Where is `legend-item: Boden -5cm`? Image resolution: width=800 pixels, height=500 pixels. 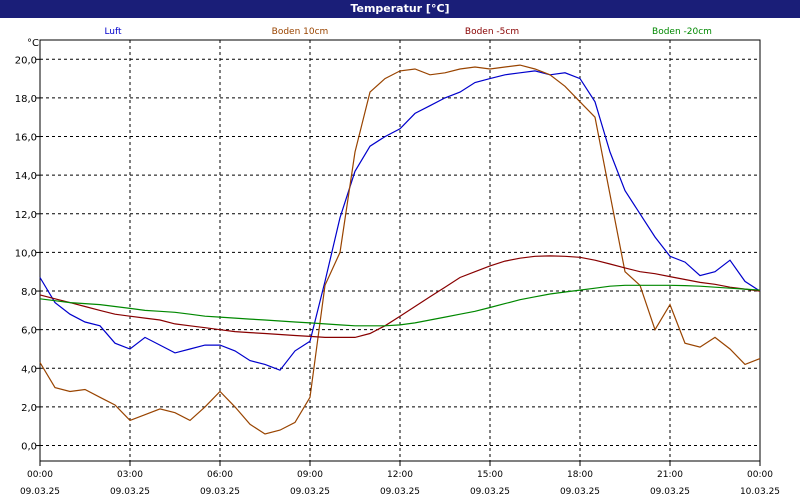 legend-item: Boden -5cm is located at coordinates (492, 32).